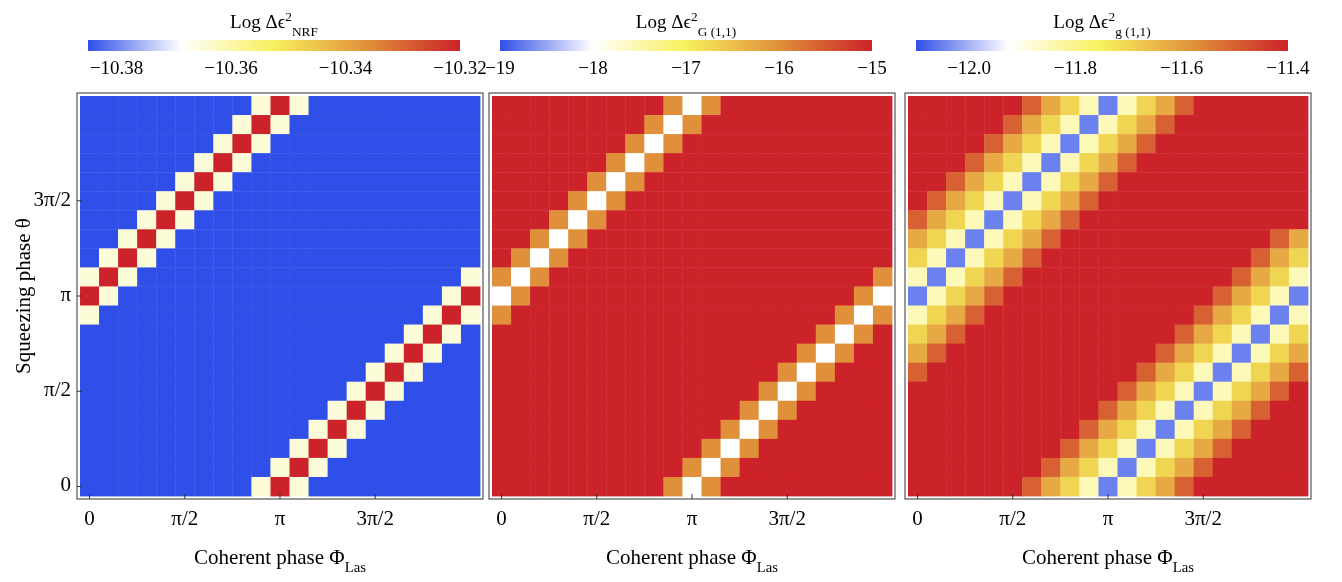 The image size is (1342, 582). Describe the element at coordinates (116, 67) in the screenshot. I see `color-bar-label: −10.38` at that location.